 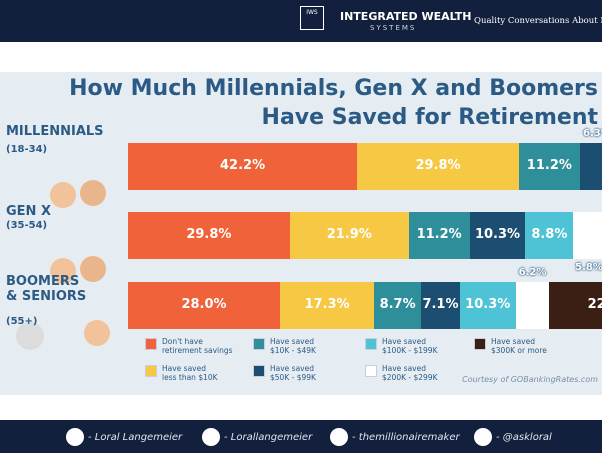 I want to click on legend-label: Have saved $200K - $299K, so click(x=410, y=373).